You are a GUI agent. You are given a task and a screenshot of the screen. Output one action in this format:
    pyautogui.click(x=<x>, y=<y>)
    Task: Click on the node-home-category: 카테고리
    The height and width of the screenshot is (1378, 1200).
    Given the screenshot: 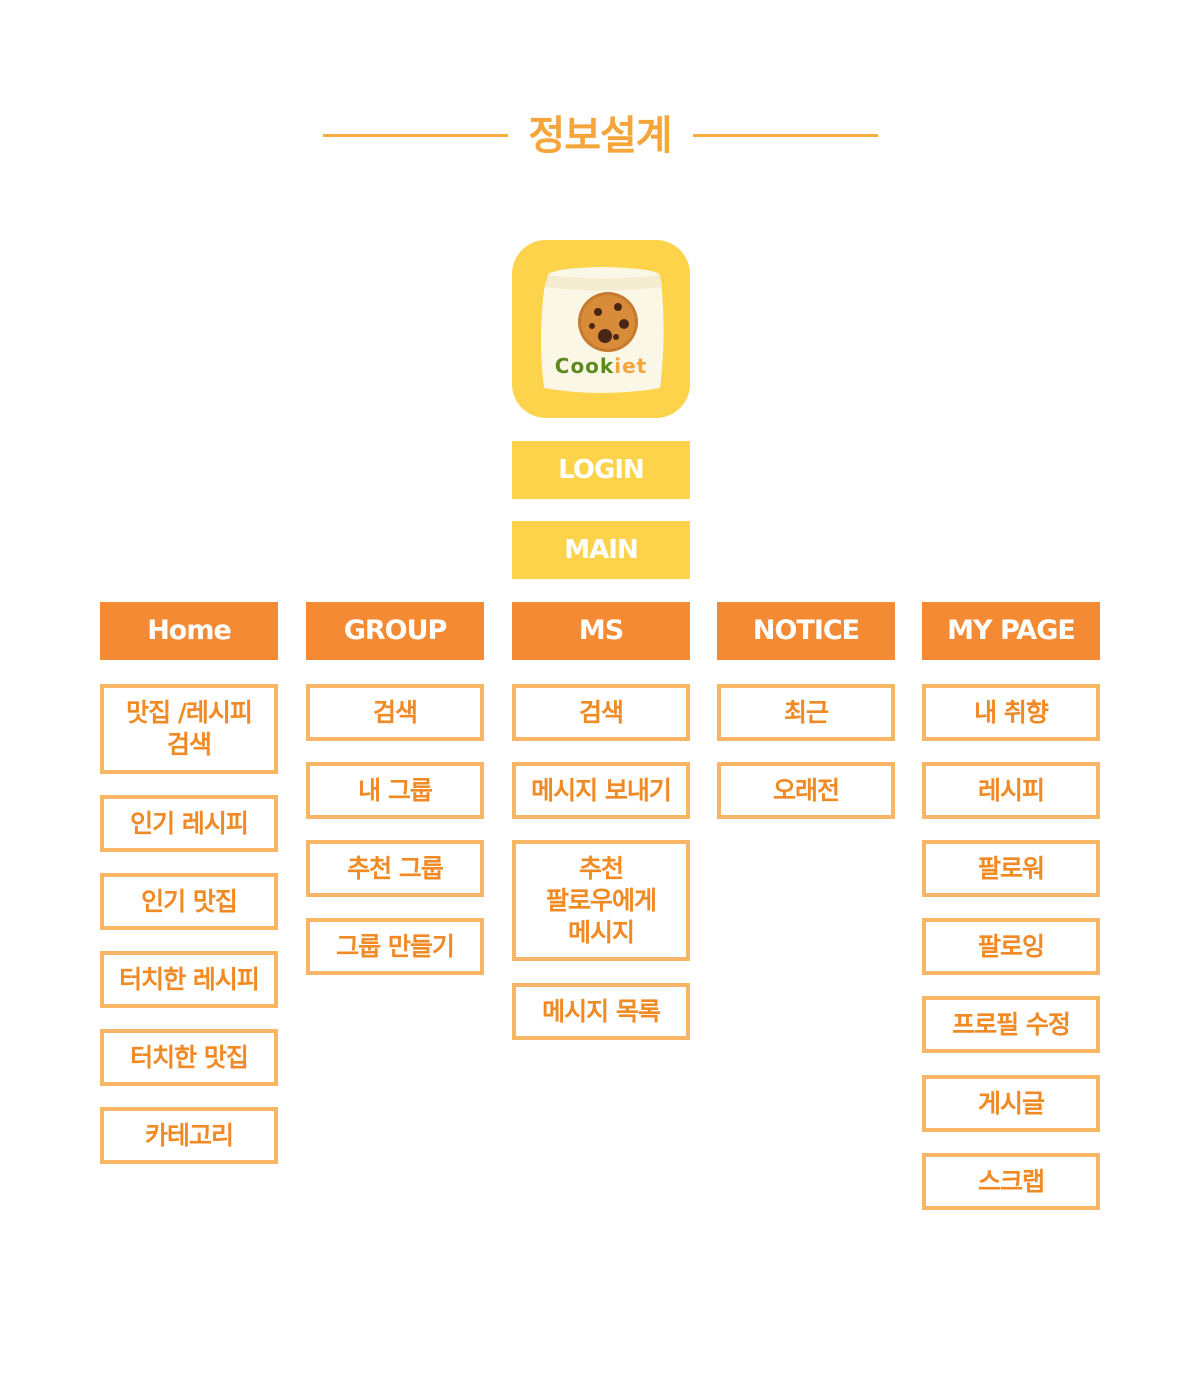 What is the action you would take?
    pyautogui.click(x=189, y=1135)
    